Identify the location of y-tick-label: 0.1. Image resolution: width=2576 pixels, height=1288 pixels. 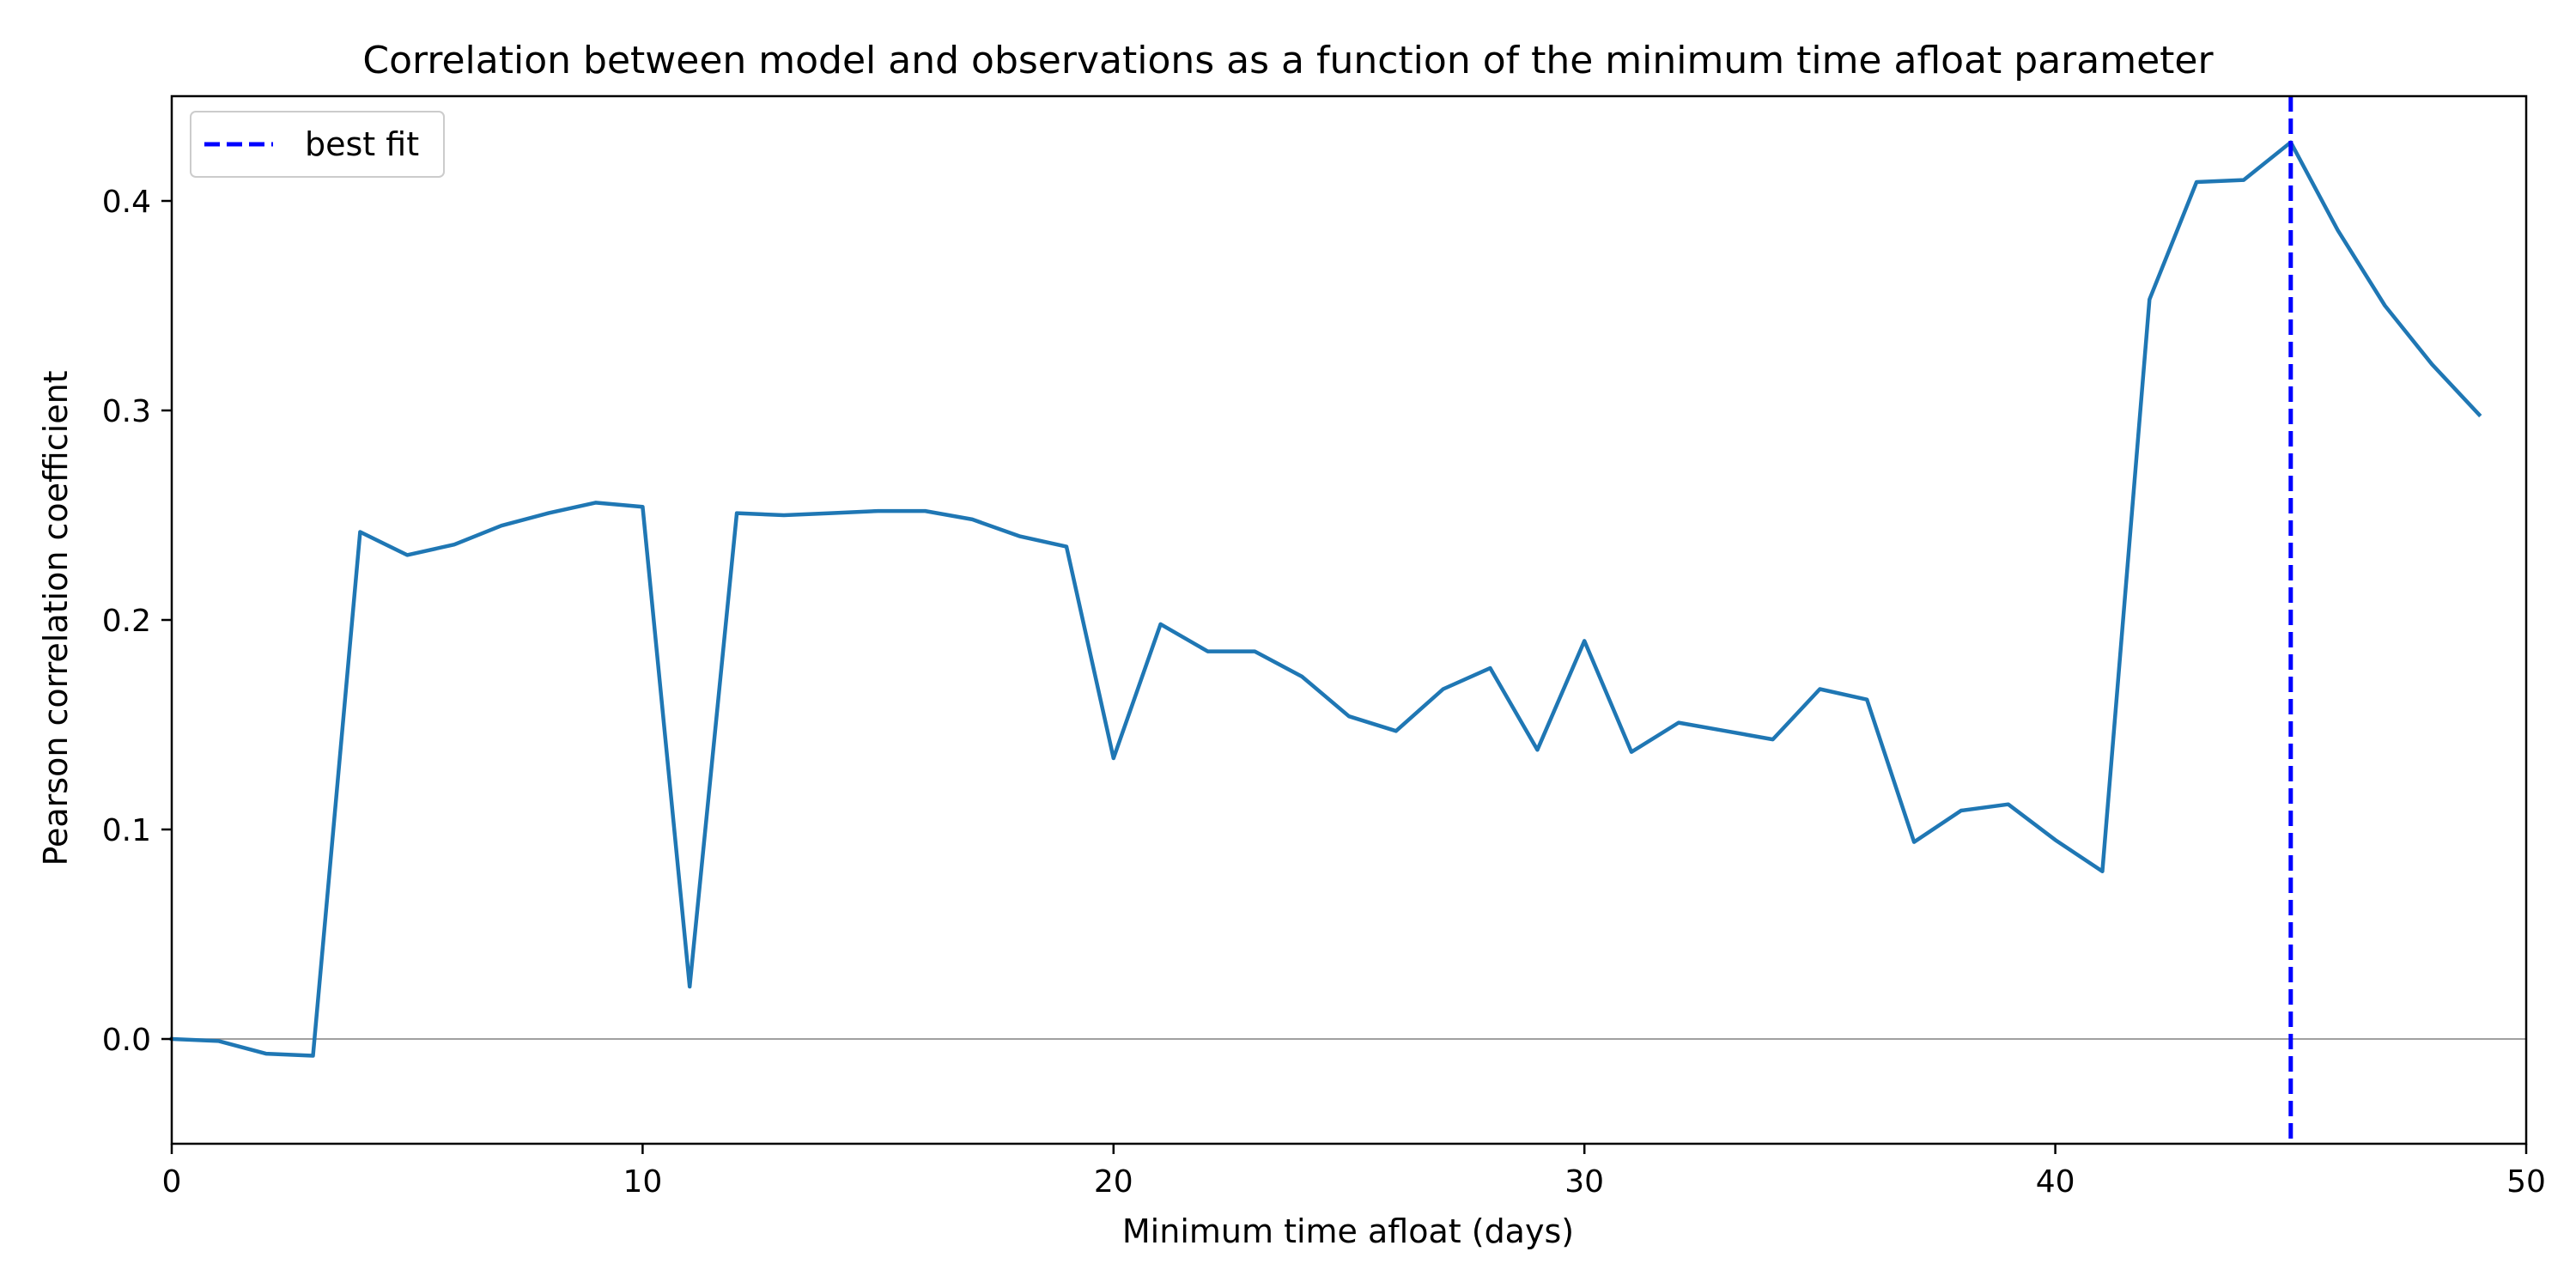
(127, 830).